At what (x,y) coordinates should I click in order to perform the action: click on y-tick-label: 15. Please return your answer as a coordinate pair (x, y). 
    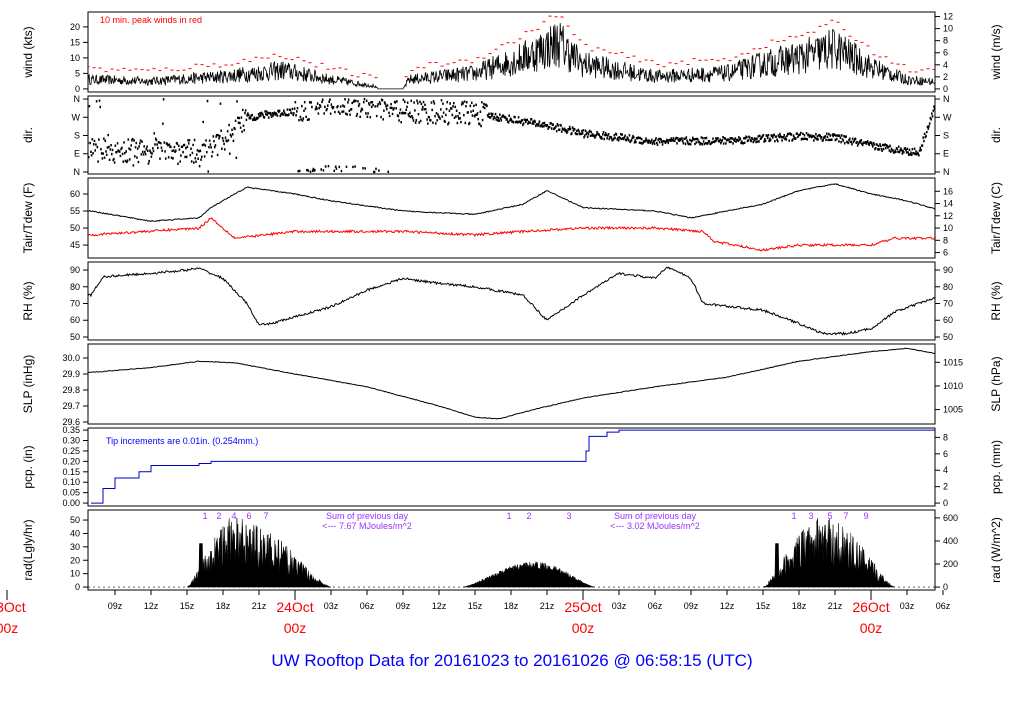
    Looking at the image, I should click on (75, 42).